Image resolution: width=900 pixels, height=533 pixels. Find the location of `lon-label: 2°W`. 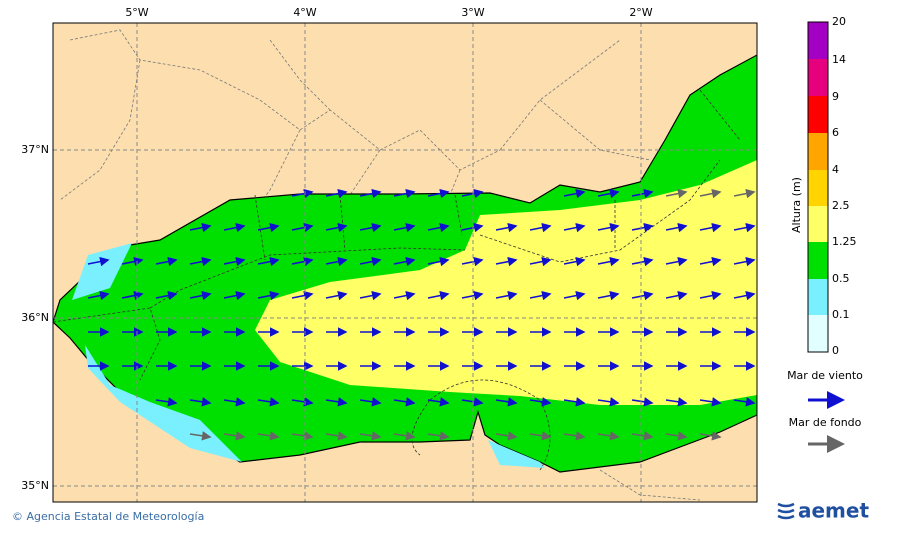

lon-label: 2°W is located at coordinates (640, 12).